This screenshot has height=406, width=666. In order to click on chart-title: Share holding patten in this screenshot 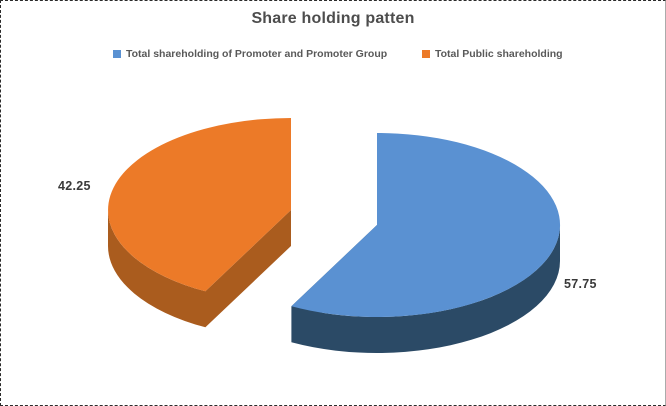, I will do `click(333, 18)`.